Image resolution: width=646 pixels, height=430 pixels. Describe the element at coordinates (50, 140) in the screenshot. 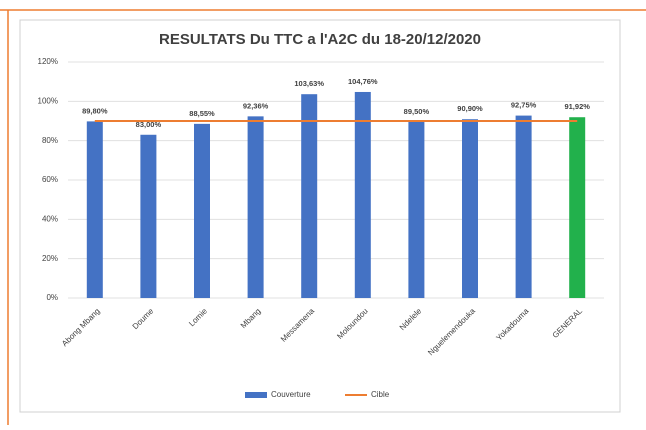

I see `y-tick-label: 80%` at that location.